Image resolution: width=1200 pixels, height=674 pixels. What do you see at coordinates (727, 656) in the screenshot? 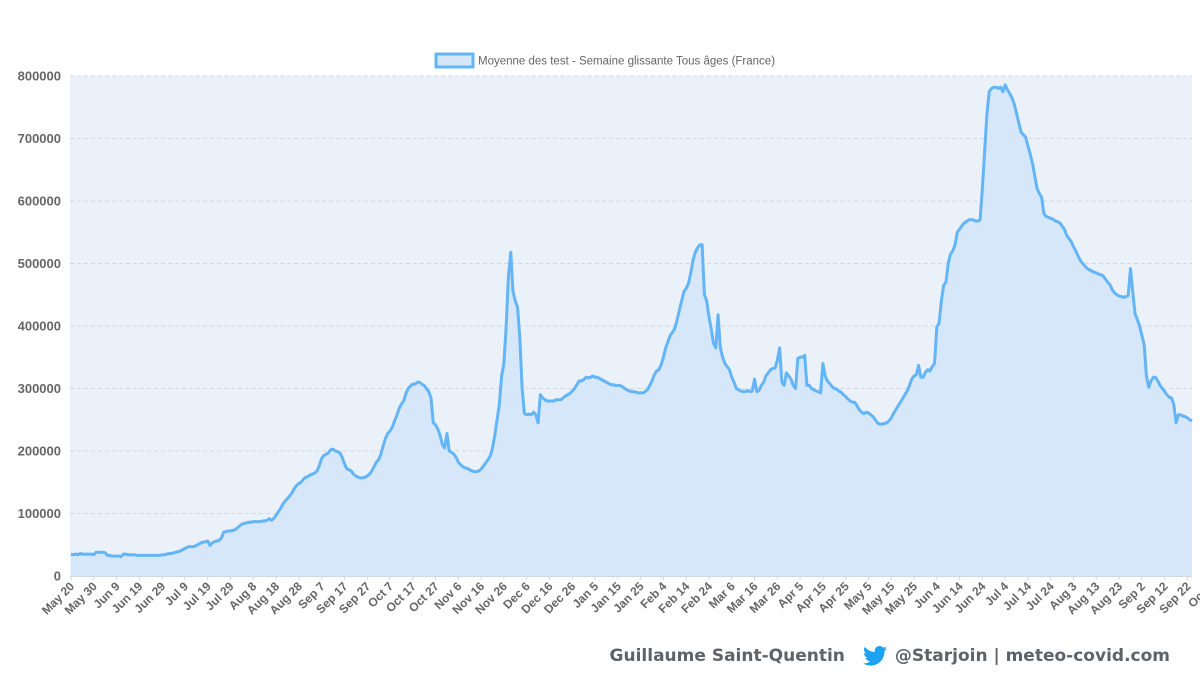
I see `author-name: Guillaume Saint-Quentin` at bounding box center [727, 656].